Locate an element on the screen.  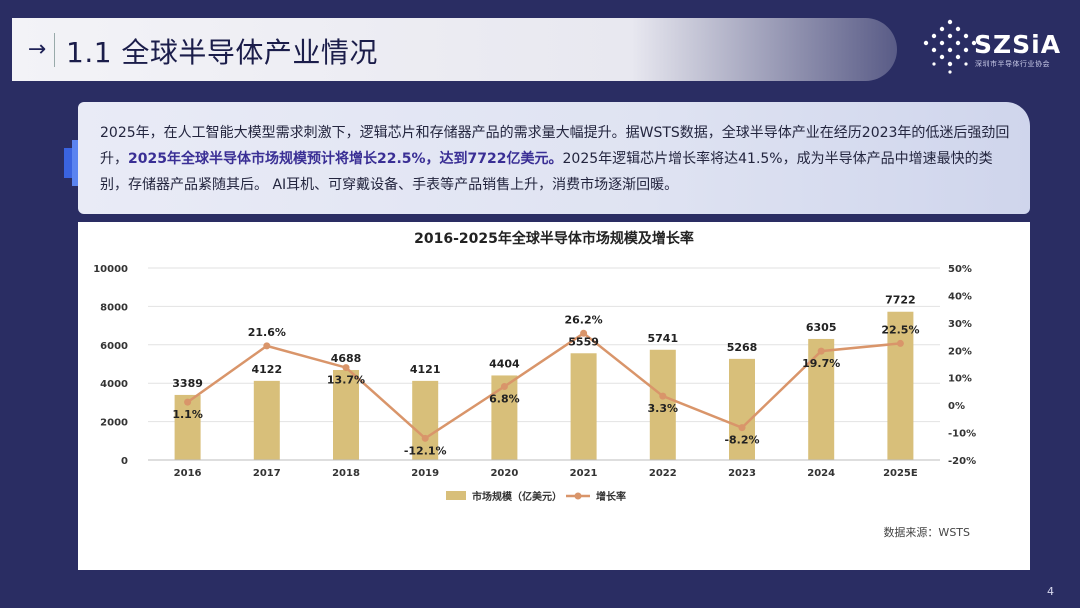
growth-line is located at coordinates (543, 385).